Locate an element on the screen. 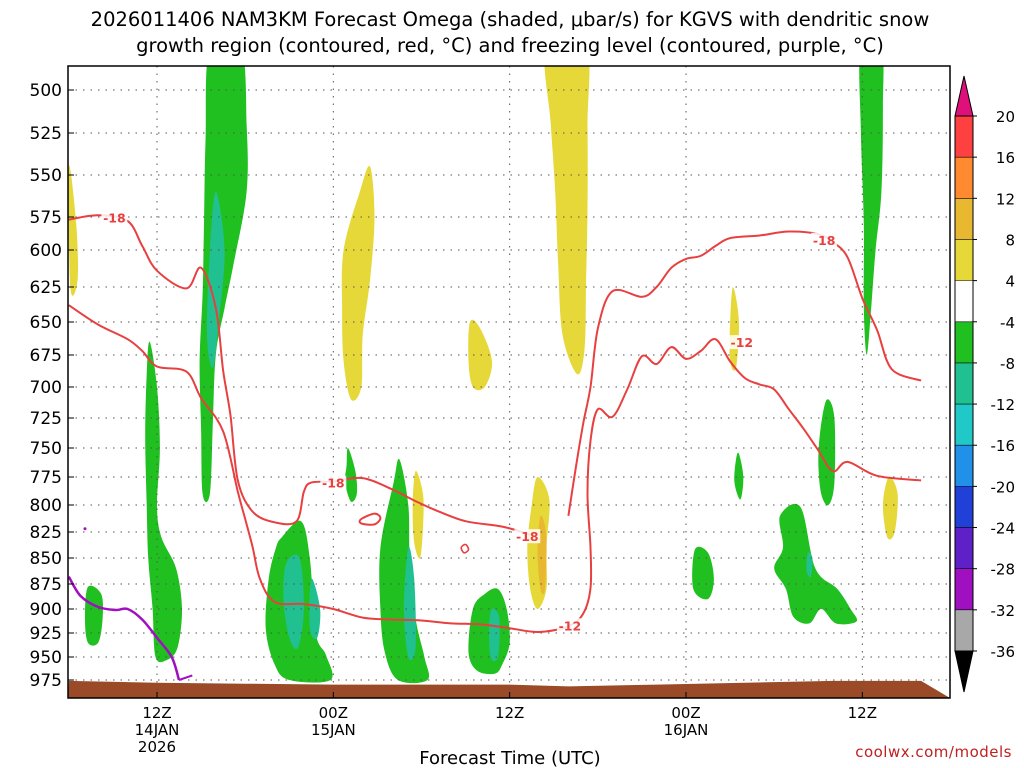 The image size is (1024, 768). ground-terrain is located at coordinates (509, 689).